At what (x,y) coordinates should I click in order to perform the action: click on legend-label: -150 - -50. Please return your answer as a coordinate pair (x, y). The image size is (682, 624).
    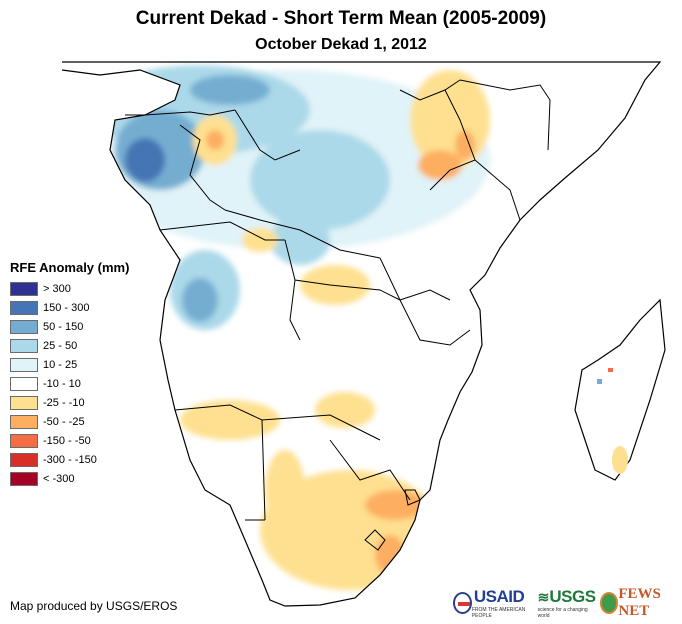
    Looking at the image, I should click on (67, 440).